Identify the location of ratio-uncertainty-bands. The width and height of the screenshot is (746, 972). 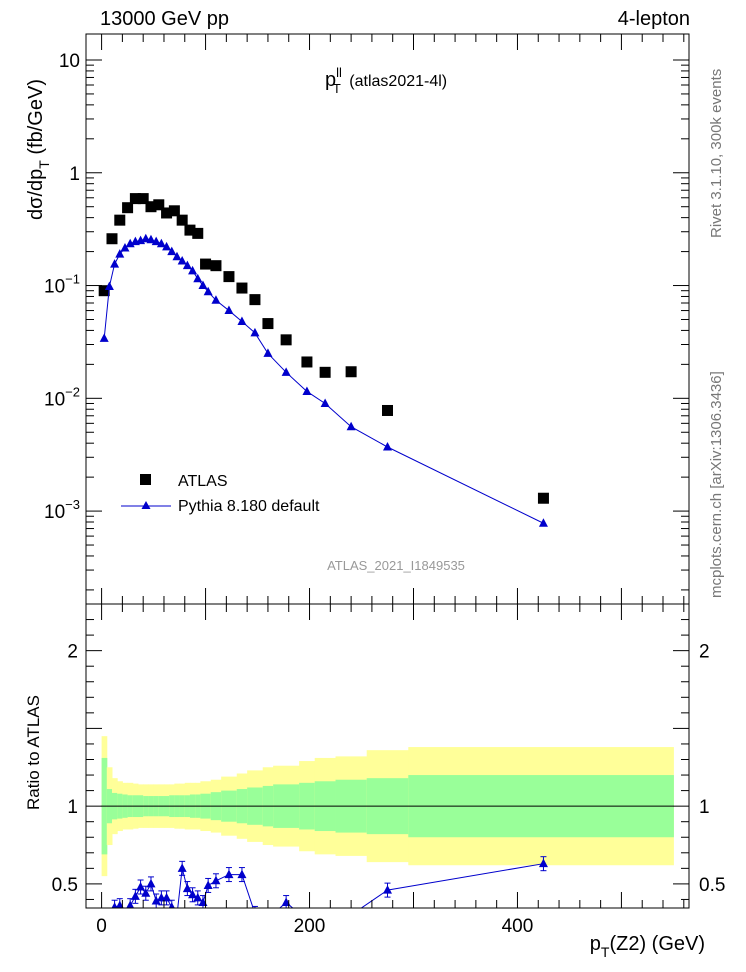
(387, 806).